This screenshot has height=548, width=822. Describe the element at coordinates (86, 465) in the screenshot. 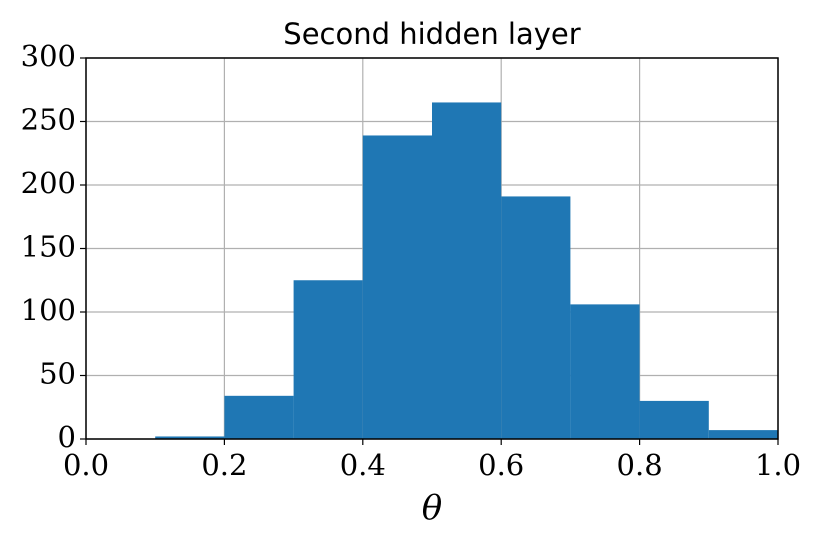

I see `x-tick-label: 0.0` at that location.